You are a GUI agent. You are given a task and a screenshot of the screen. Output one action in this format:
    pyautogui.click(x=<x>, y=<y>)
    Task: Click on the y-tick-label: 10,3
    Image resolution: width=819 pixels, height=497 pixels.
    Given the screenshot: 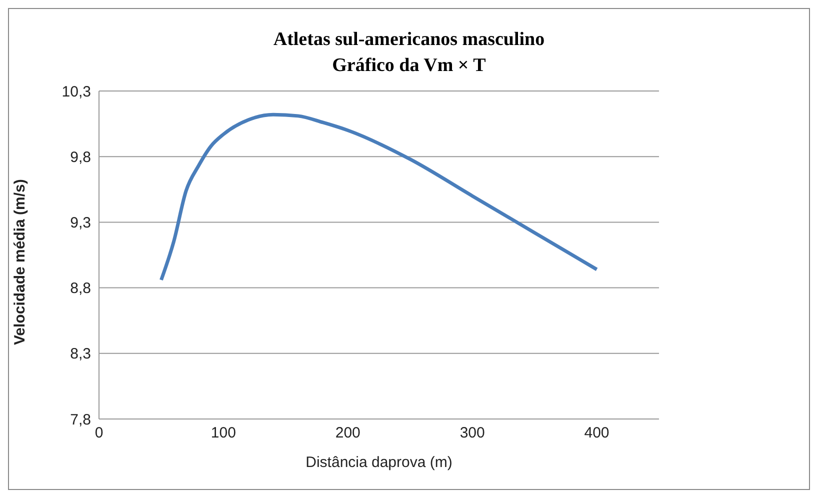 What is the action you would take?
    pyautogui.click(x=76, y=91)
    